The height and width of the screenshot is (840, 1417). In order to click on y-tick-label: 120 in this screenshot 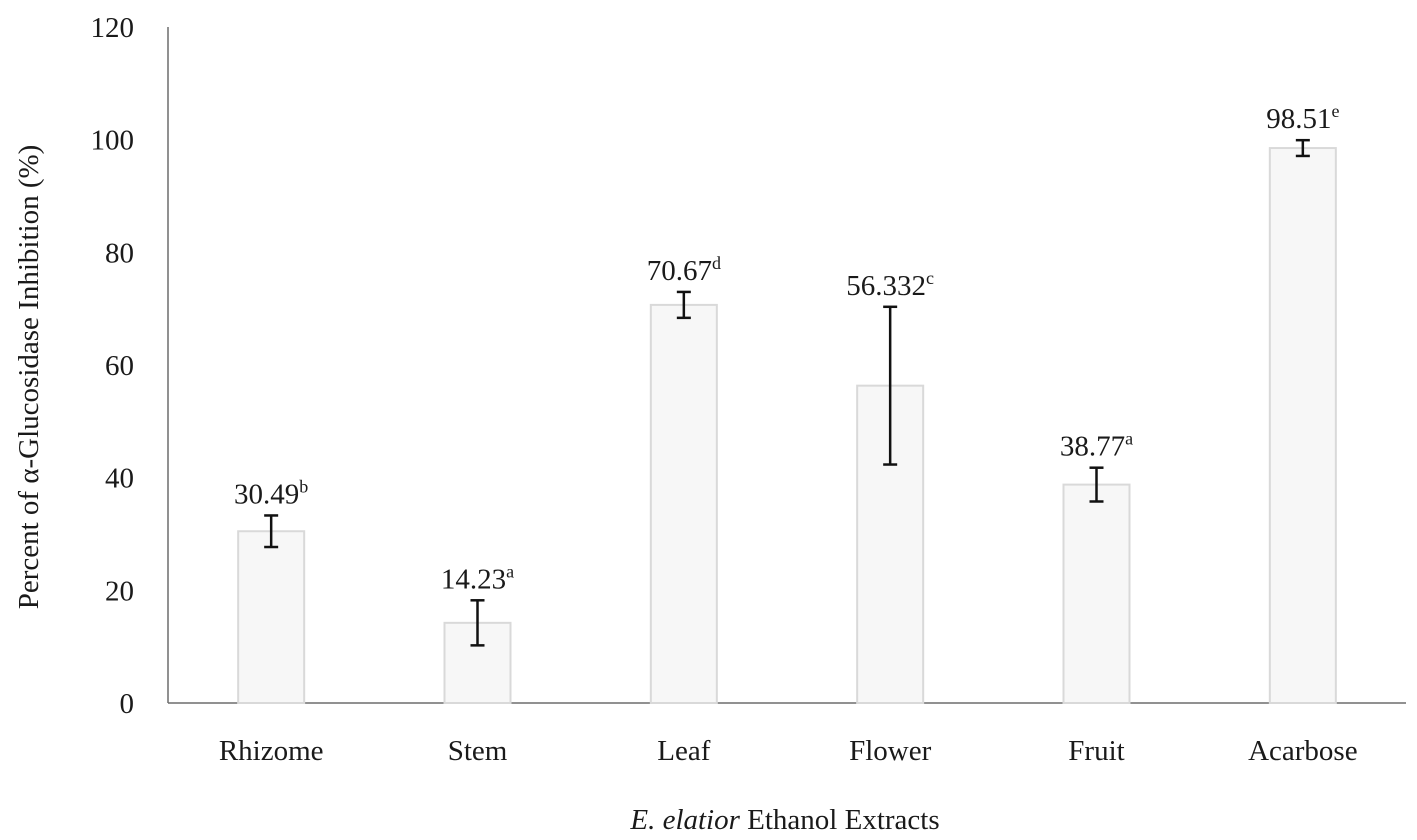, I will do `click(113, 28)`.